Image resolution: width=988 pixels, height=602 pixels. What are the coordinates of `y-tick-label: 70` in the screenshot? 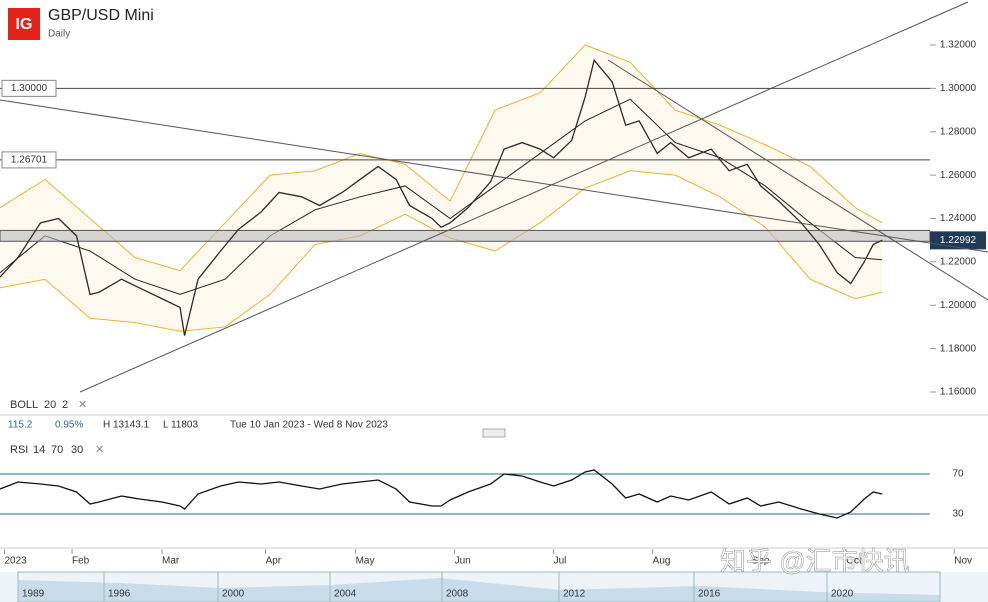 It's located at (958, 474).